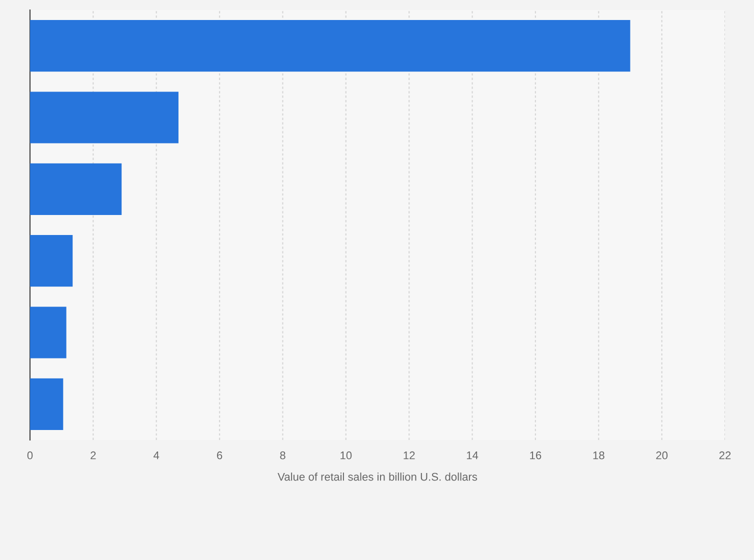 The image size is (754, 560). Describe the element at coordinates (536, 455) in the screenshot. I see `x-tick-label: 16` at that location.